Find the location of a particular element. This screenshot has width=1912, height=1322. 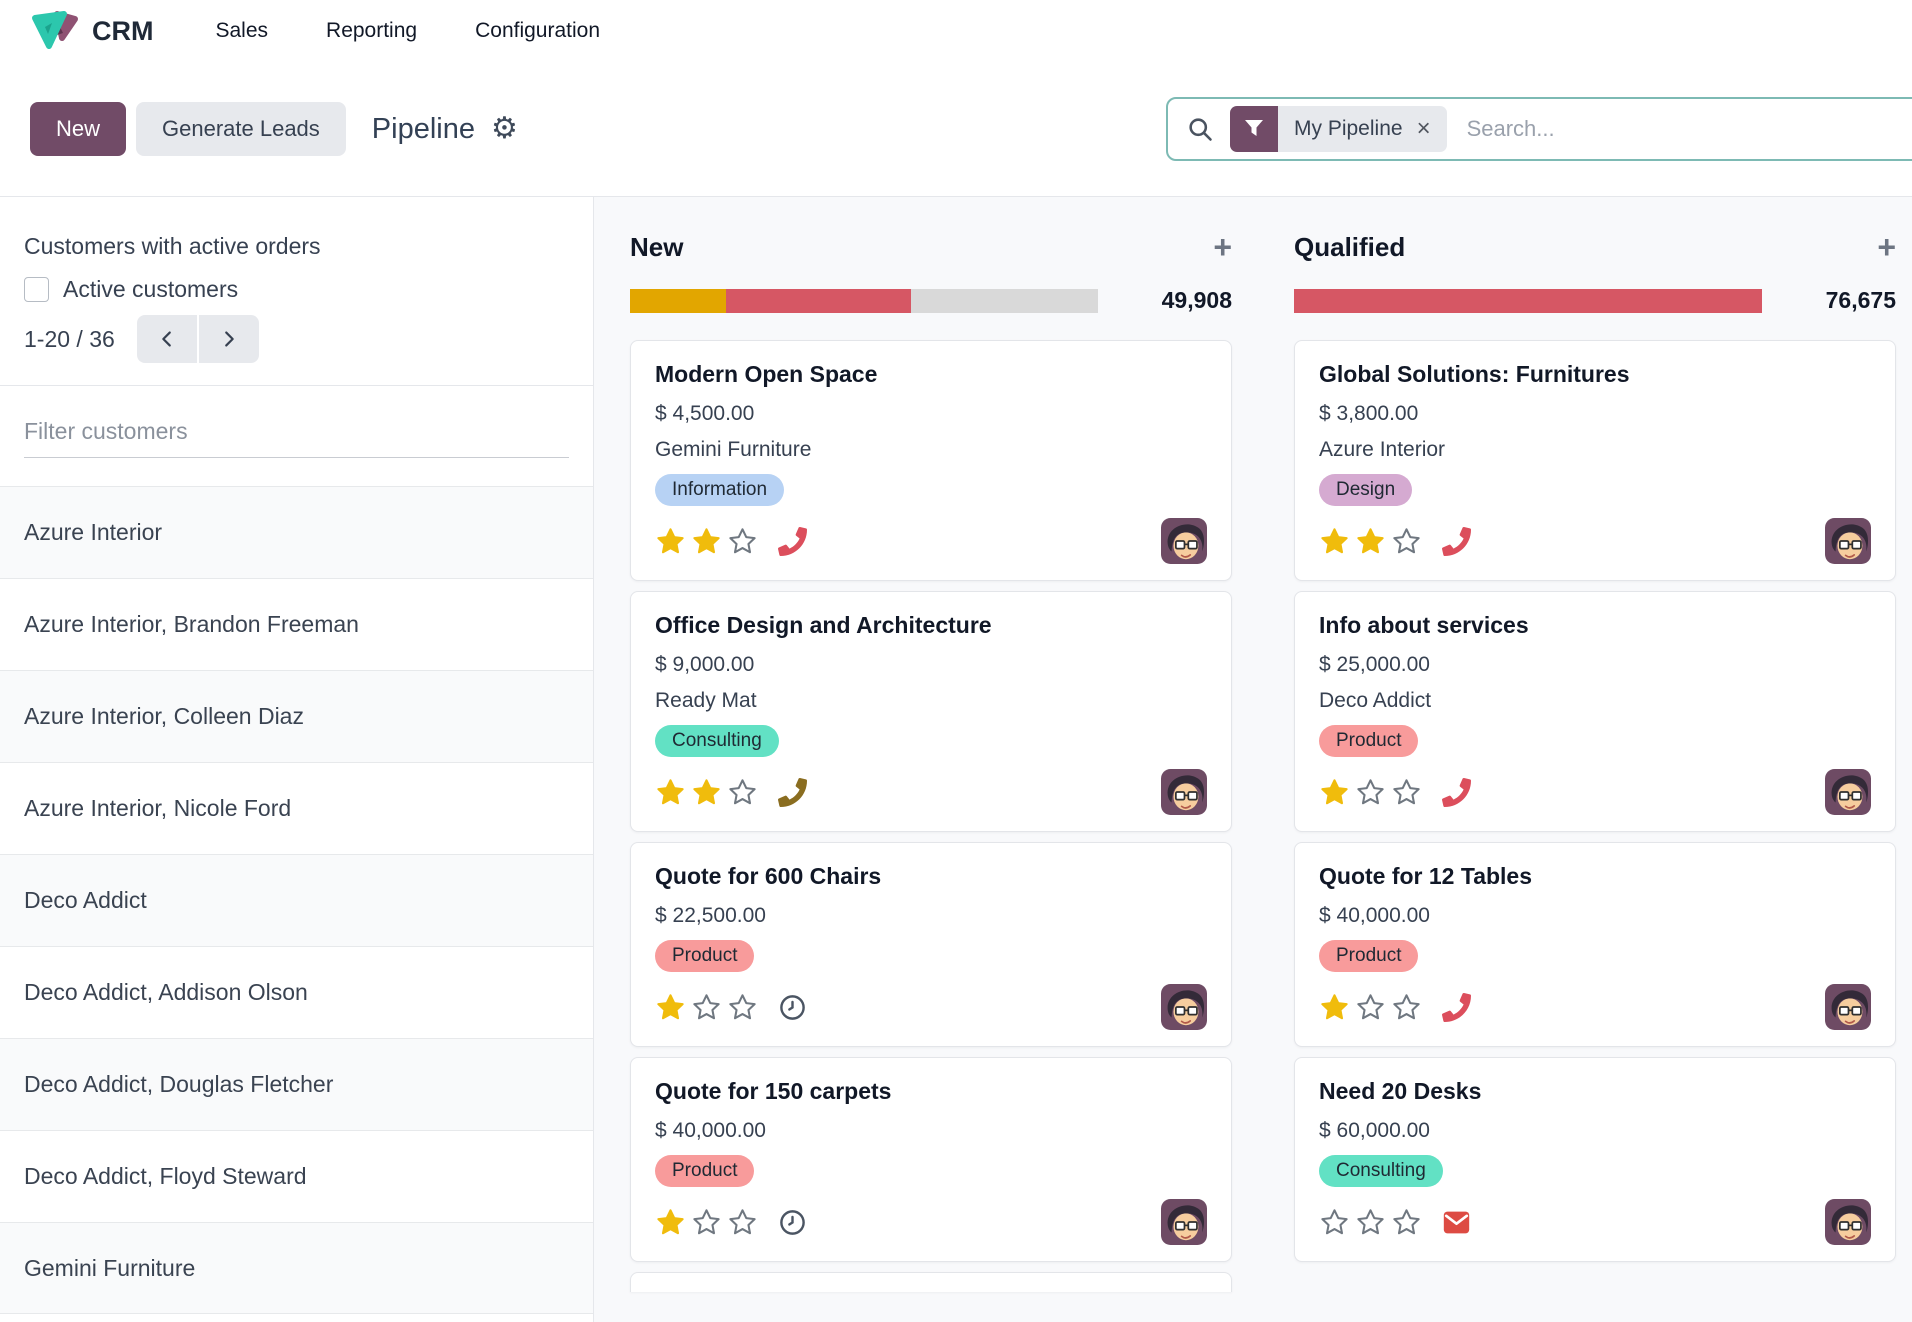

kanban-card-quote-for-600-chairs: Quote for 600 Chairs $ 22,500.00 Product is located at coordinates (931, 944).